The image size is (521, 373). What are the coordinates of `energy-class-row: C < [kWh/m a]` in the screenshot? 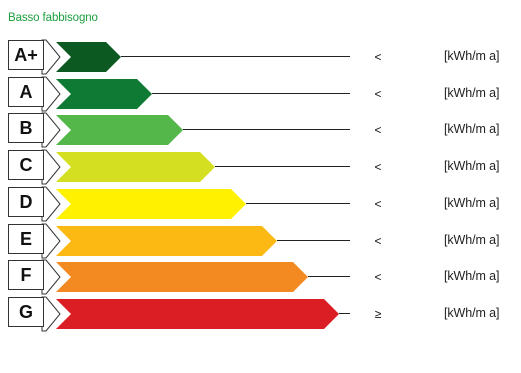 It's located at (260, 167).